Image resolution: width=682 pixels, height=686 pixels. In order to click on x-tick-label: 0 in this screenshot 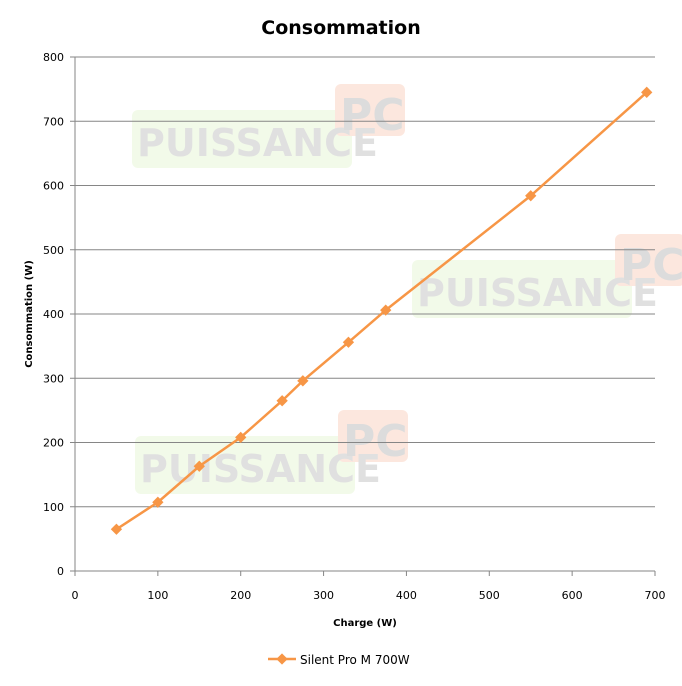, I will do `click(75, 595)`.